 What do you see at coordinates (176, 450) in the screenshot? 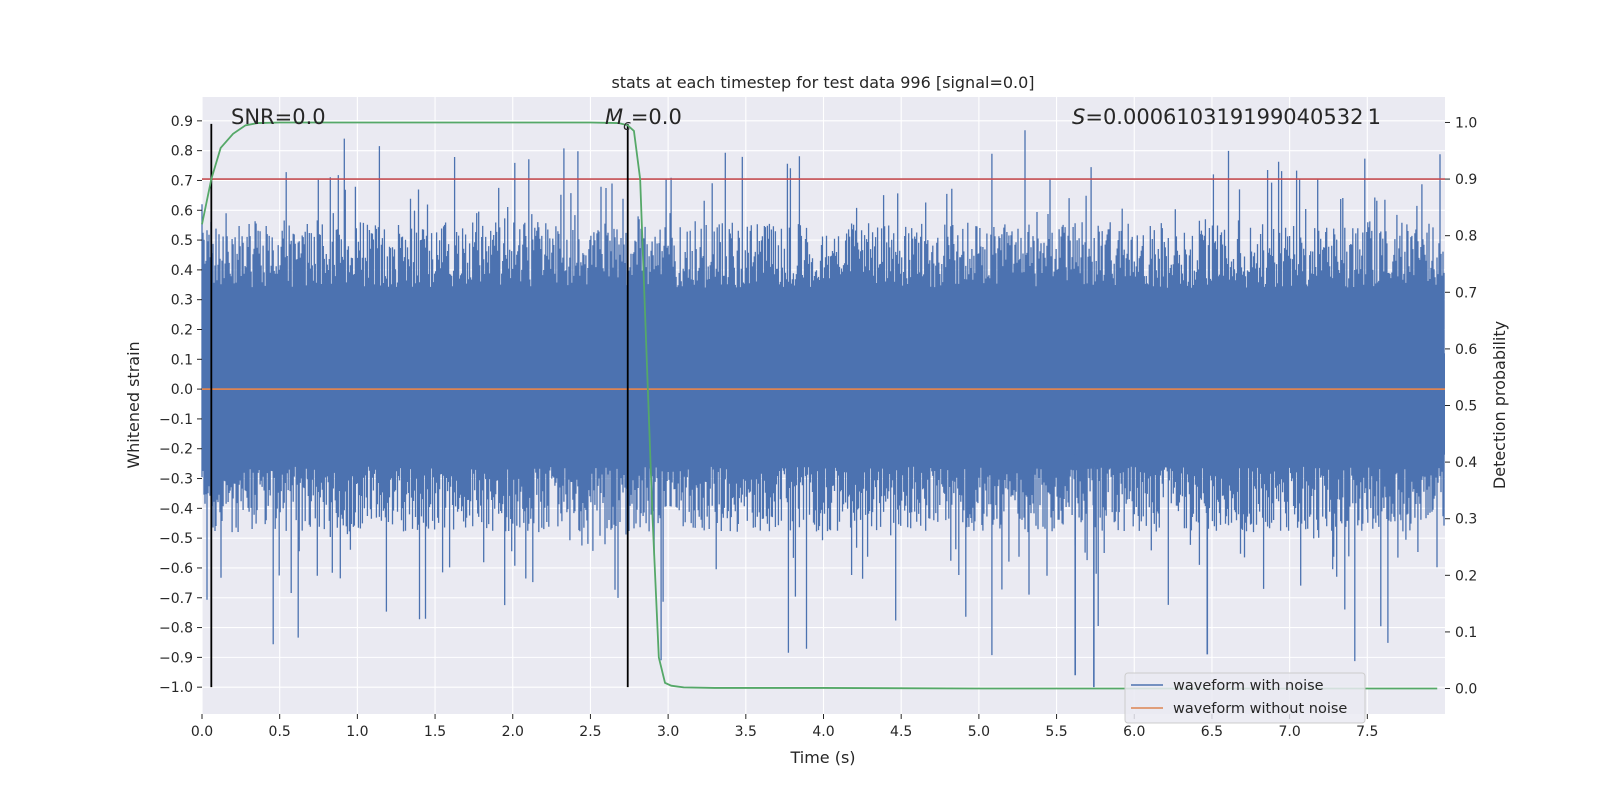
I see `y-tick-label-11: −0.2` at bounding box center [176, 450].